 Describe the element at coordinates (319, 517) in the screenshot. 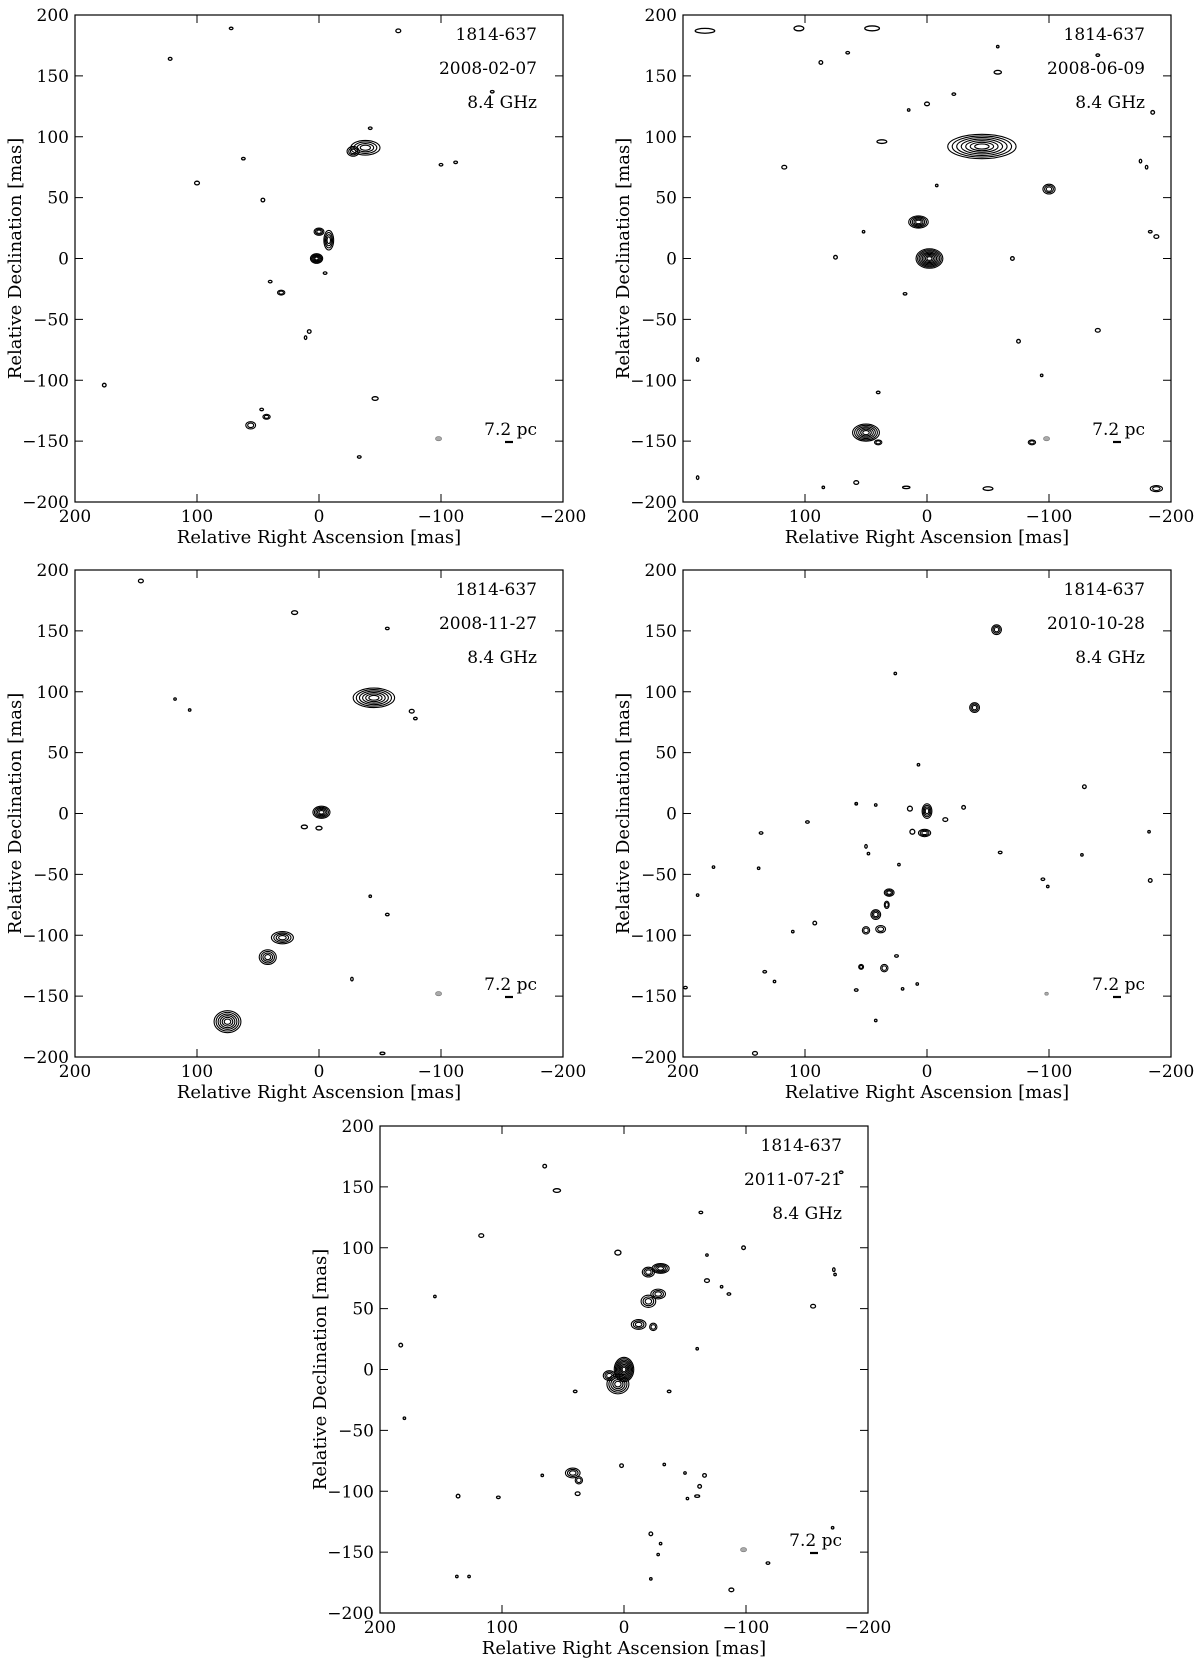

I see `x-tick-label: 0` at that location.